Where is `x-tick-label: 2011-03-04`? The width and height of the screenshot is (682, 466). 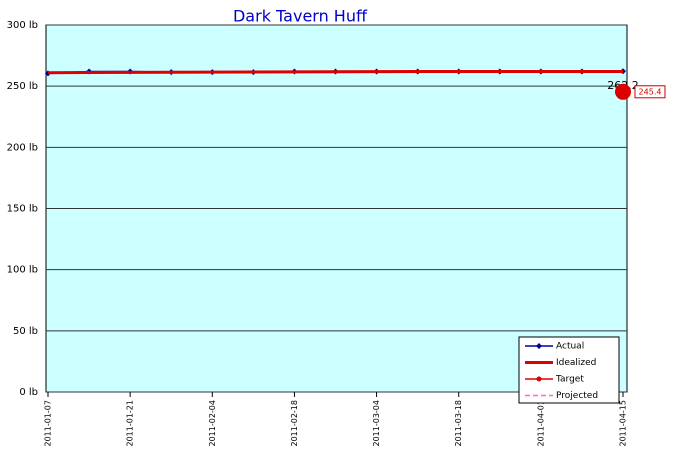 x-tick-label: 2011-03-04 is located at coordinates (376, 423).